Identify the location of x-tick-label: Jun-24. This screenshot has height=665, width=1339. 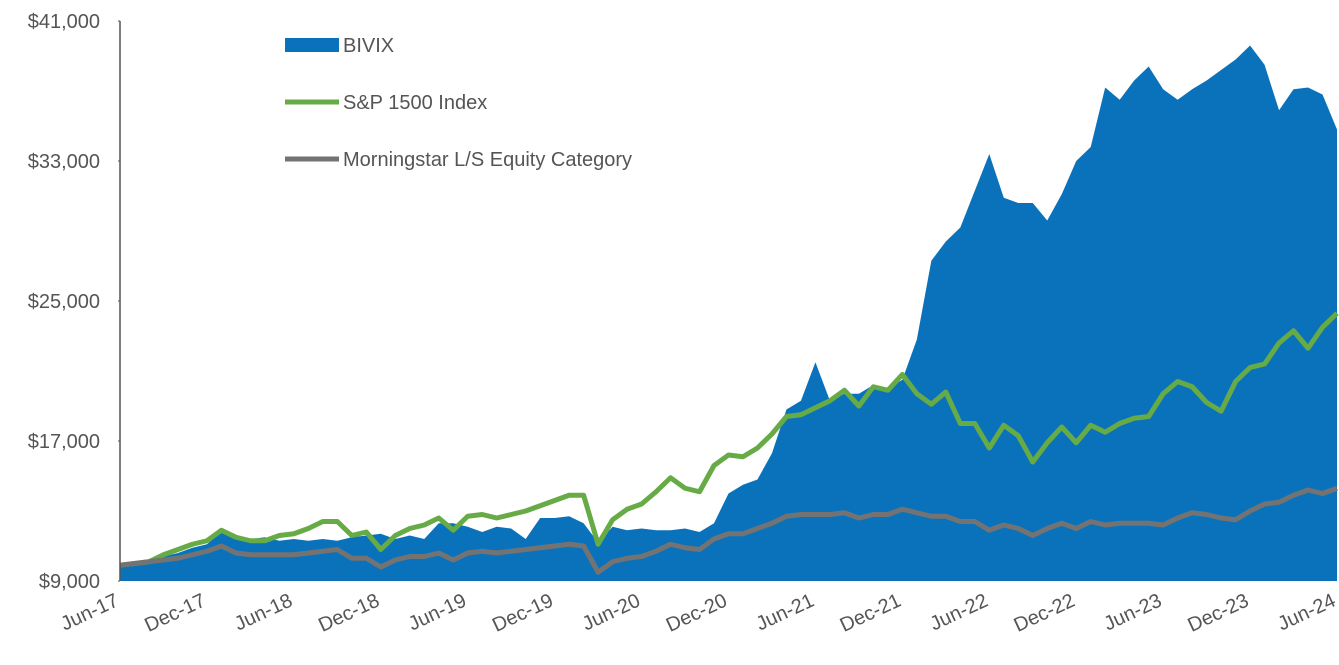
(1306, 613).